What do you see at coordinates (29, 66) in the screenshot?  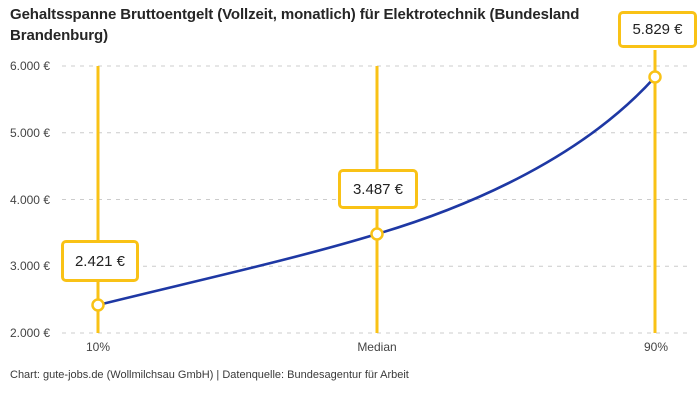 I see `y-axis-tick-label-6000: 6.000 €` at bounding box center [29, 66].